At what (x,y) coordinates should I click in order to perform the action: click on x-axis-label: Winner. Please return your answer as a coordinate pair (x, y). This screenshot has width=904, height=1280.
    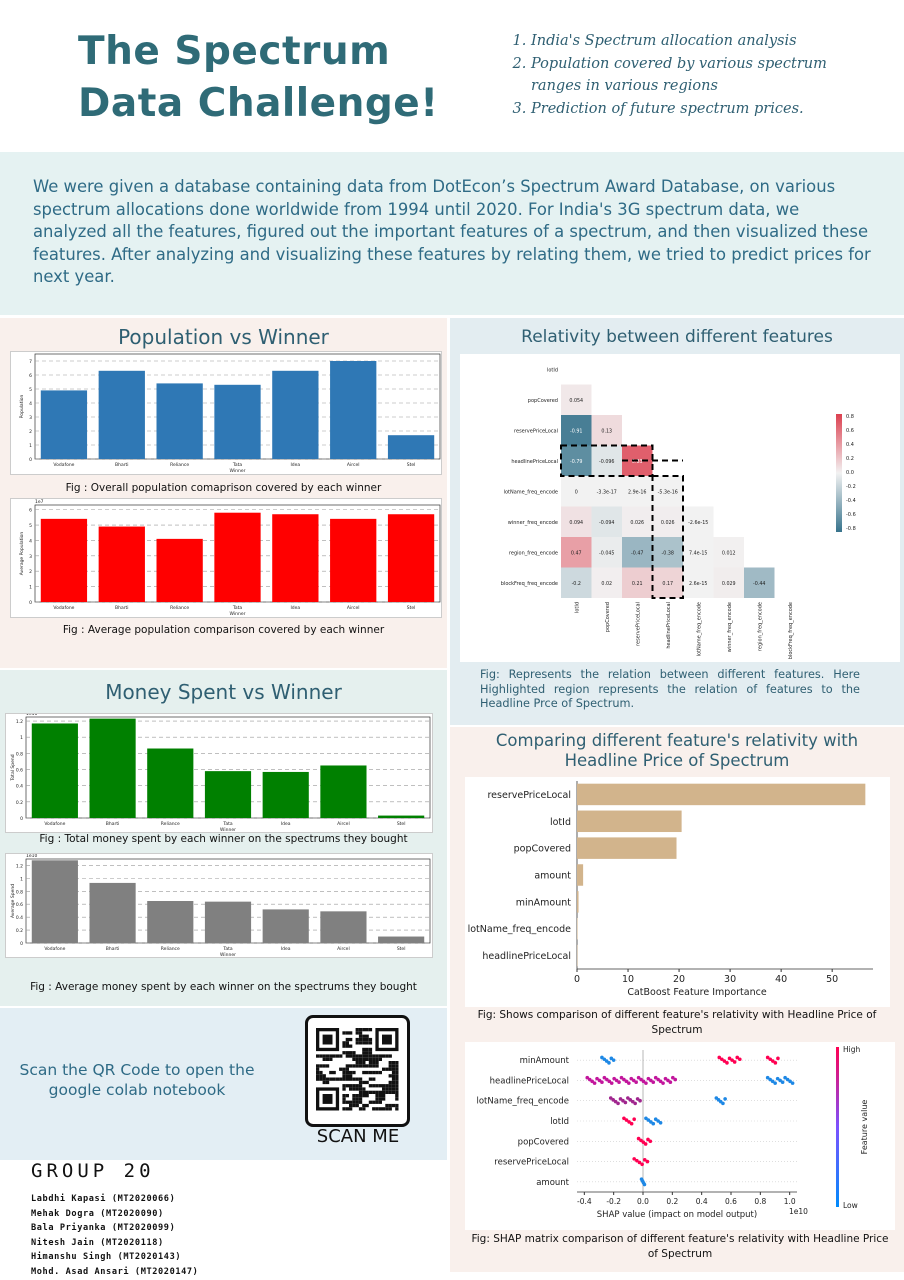
    Looking at the image, I should click on (228, 955).